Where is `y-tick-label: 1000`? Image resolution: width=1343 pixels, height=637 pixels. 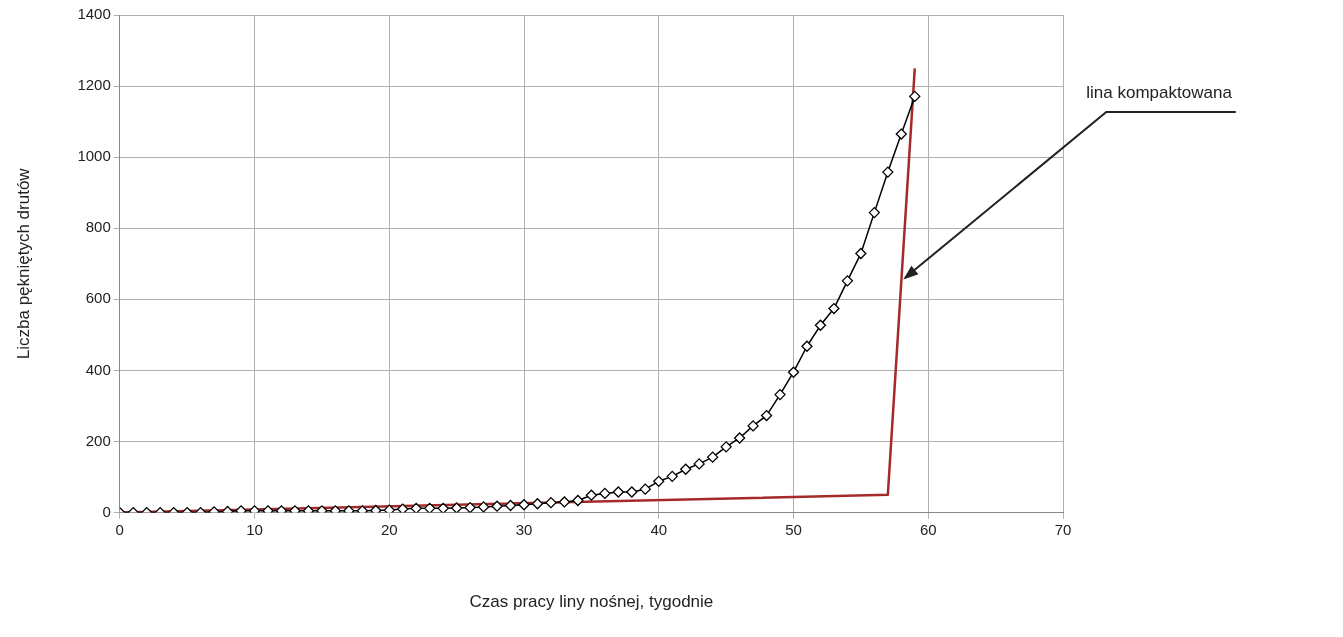 y-tick-label: 1000 is located at coordinates (94, 156).